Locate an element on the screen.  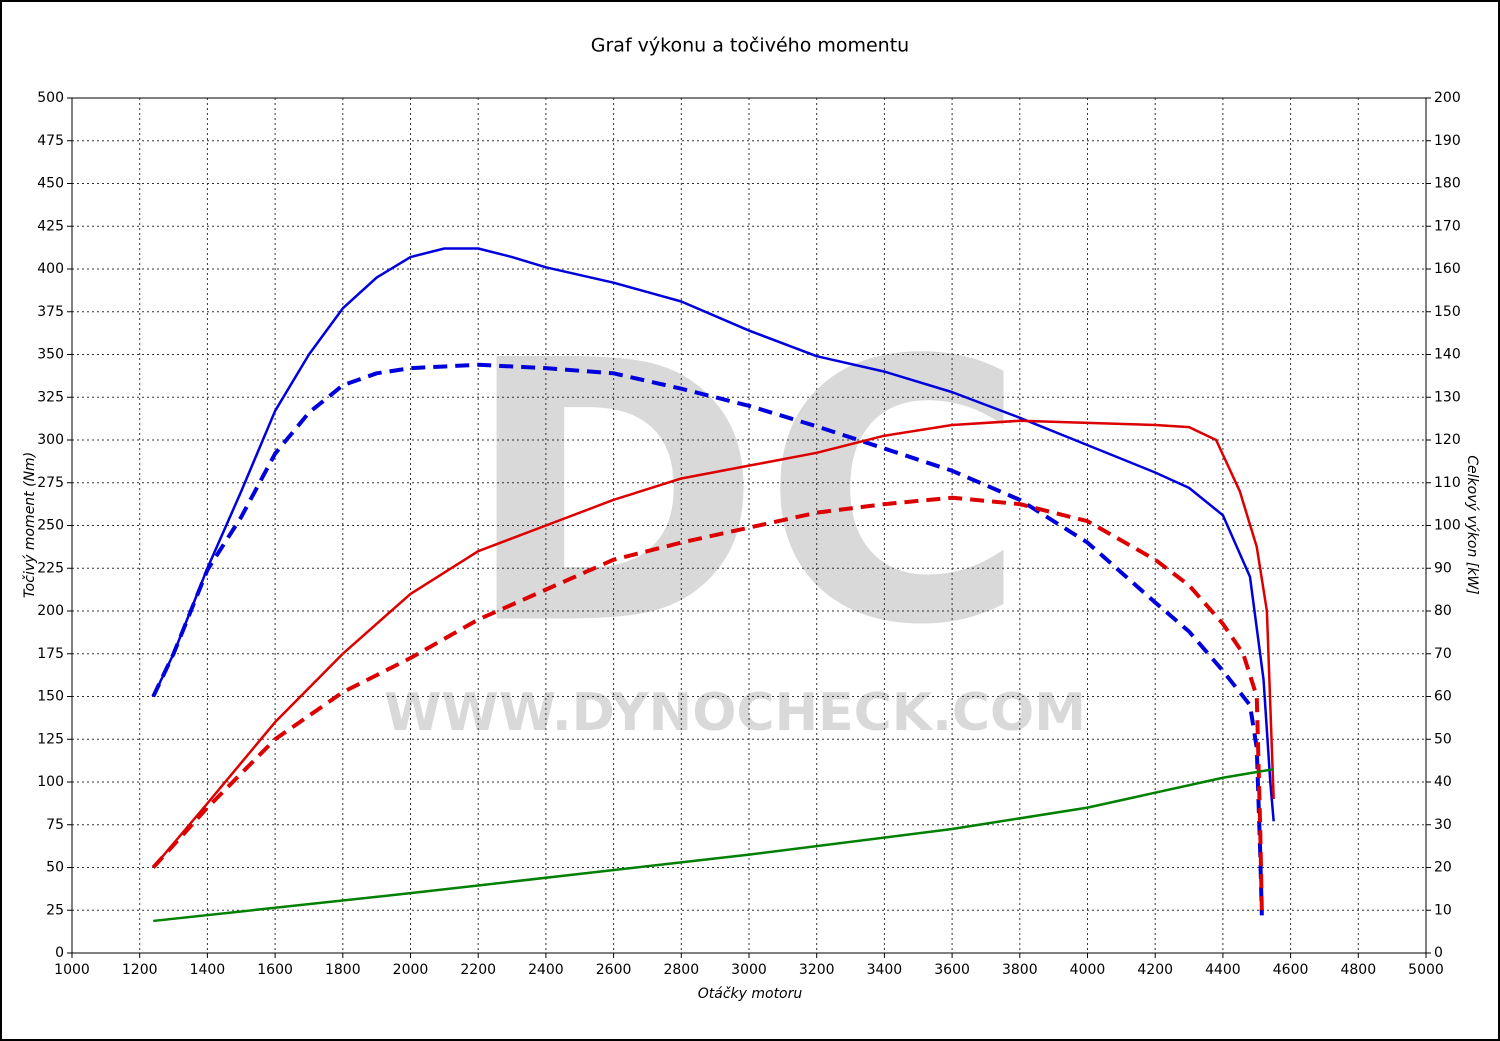
y2-tick-label: 160 is located at coordinates (1447, 269).